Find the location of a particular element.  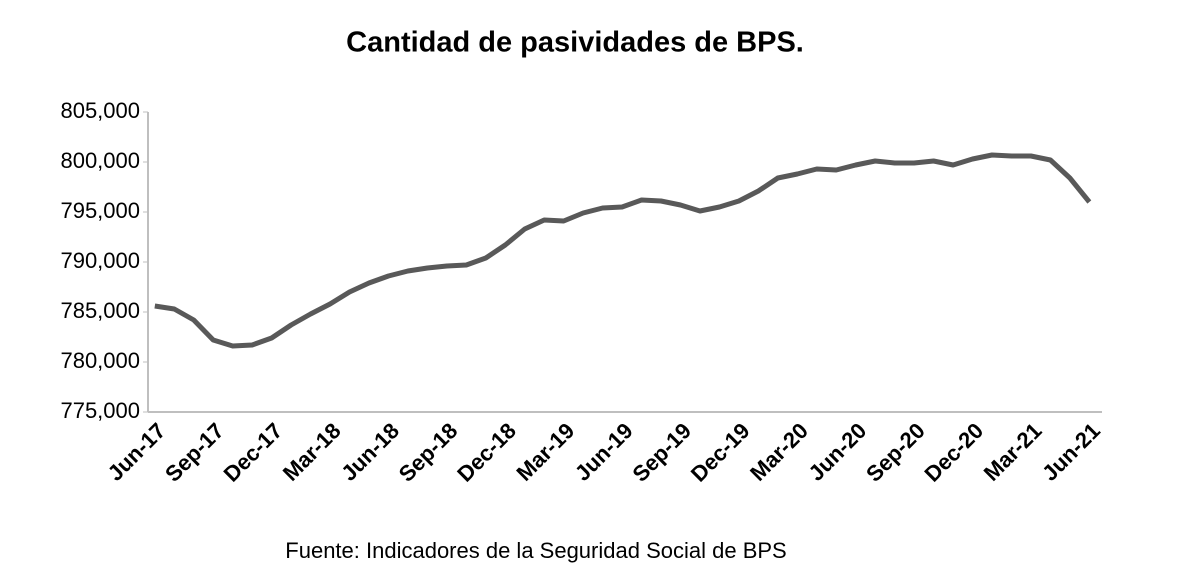

y-tick-label: 795,000 is located at coordinates (100, 210).